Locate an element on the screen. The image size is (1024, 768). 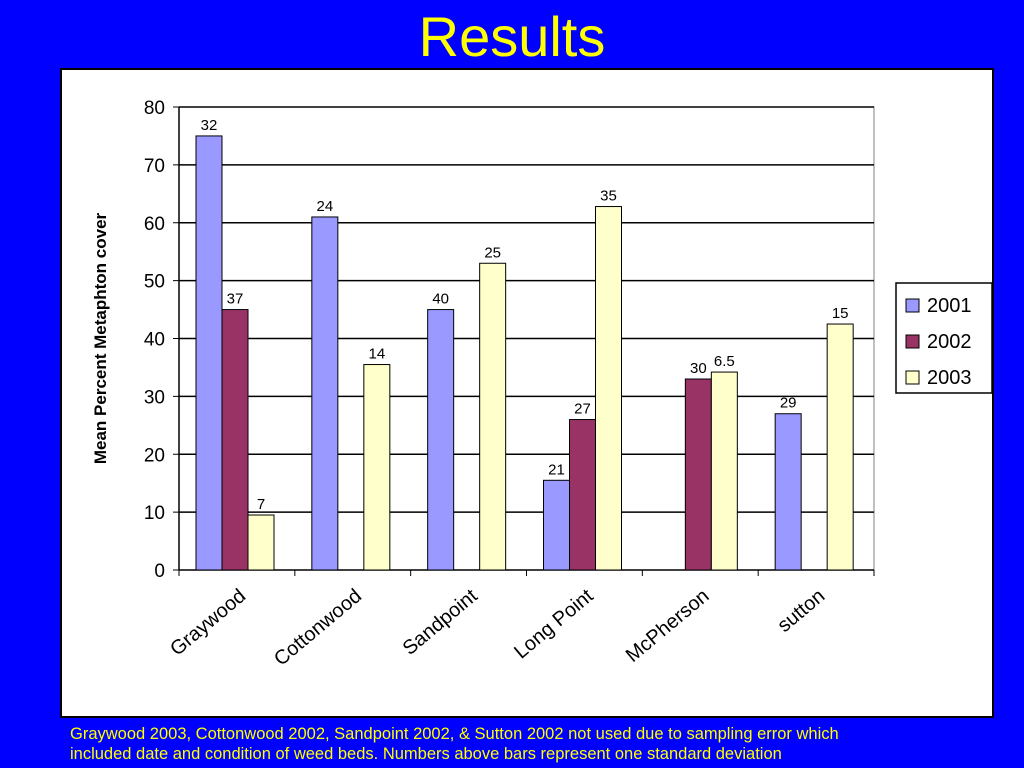
data-label: 24 is located at coordinates (324, 206).